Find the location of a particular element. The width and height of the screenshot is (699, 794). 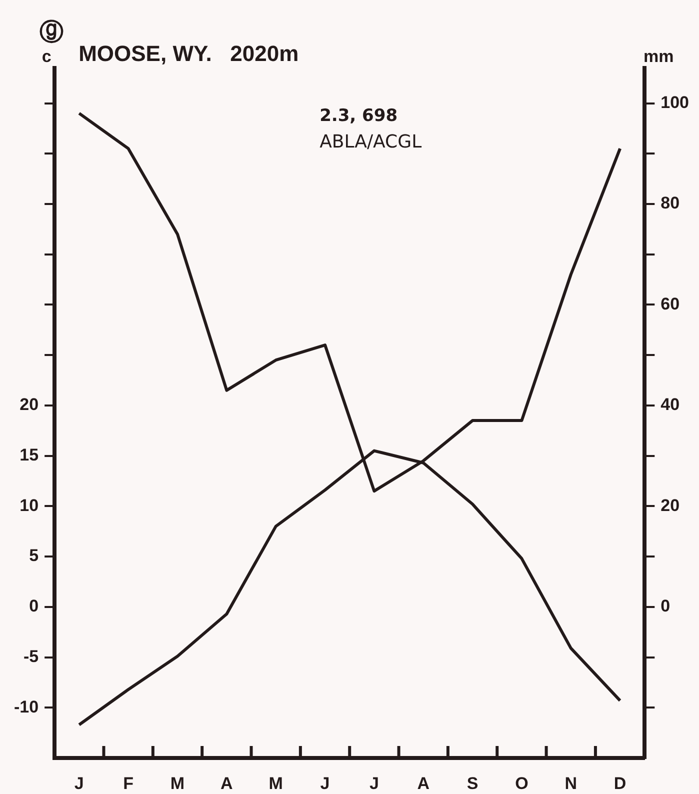

y-tick-label: 15 is located at coordinates (29, 455).